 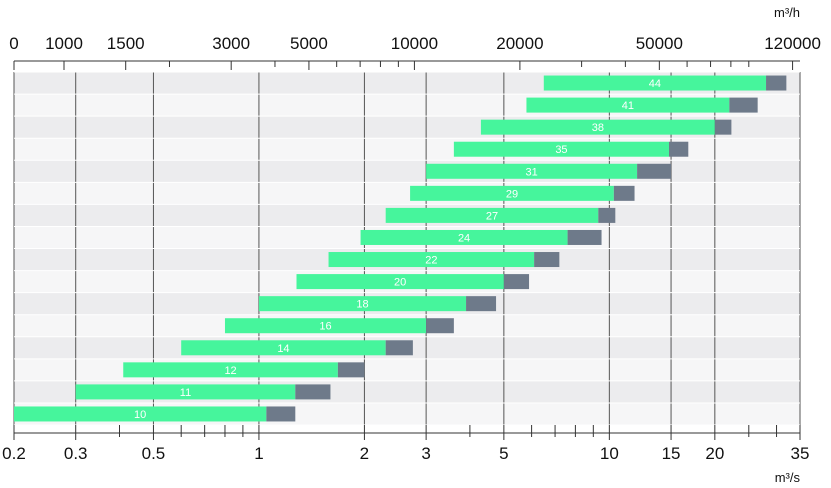 I want to click on bar-label: 41, so click(x=628, y=106).